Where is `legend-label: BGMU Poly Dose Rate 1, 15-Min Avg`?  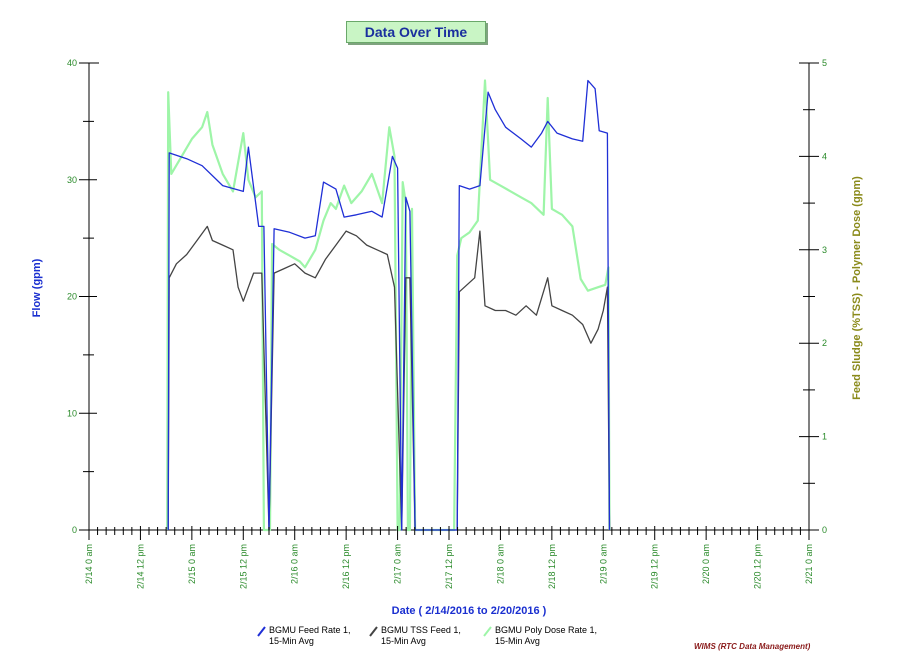
legend-label: BGMU Poly Dose Rate 1, 15-Min Avg is located at coordinates (546, 635).